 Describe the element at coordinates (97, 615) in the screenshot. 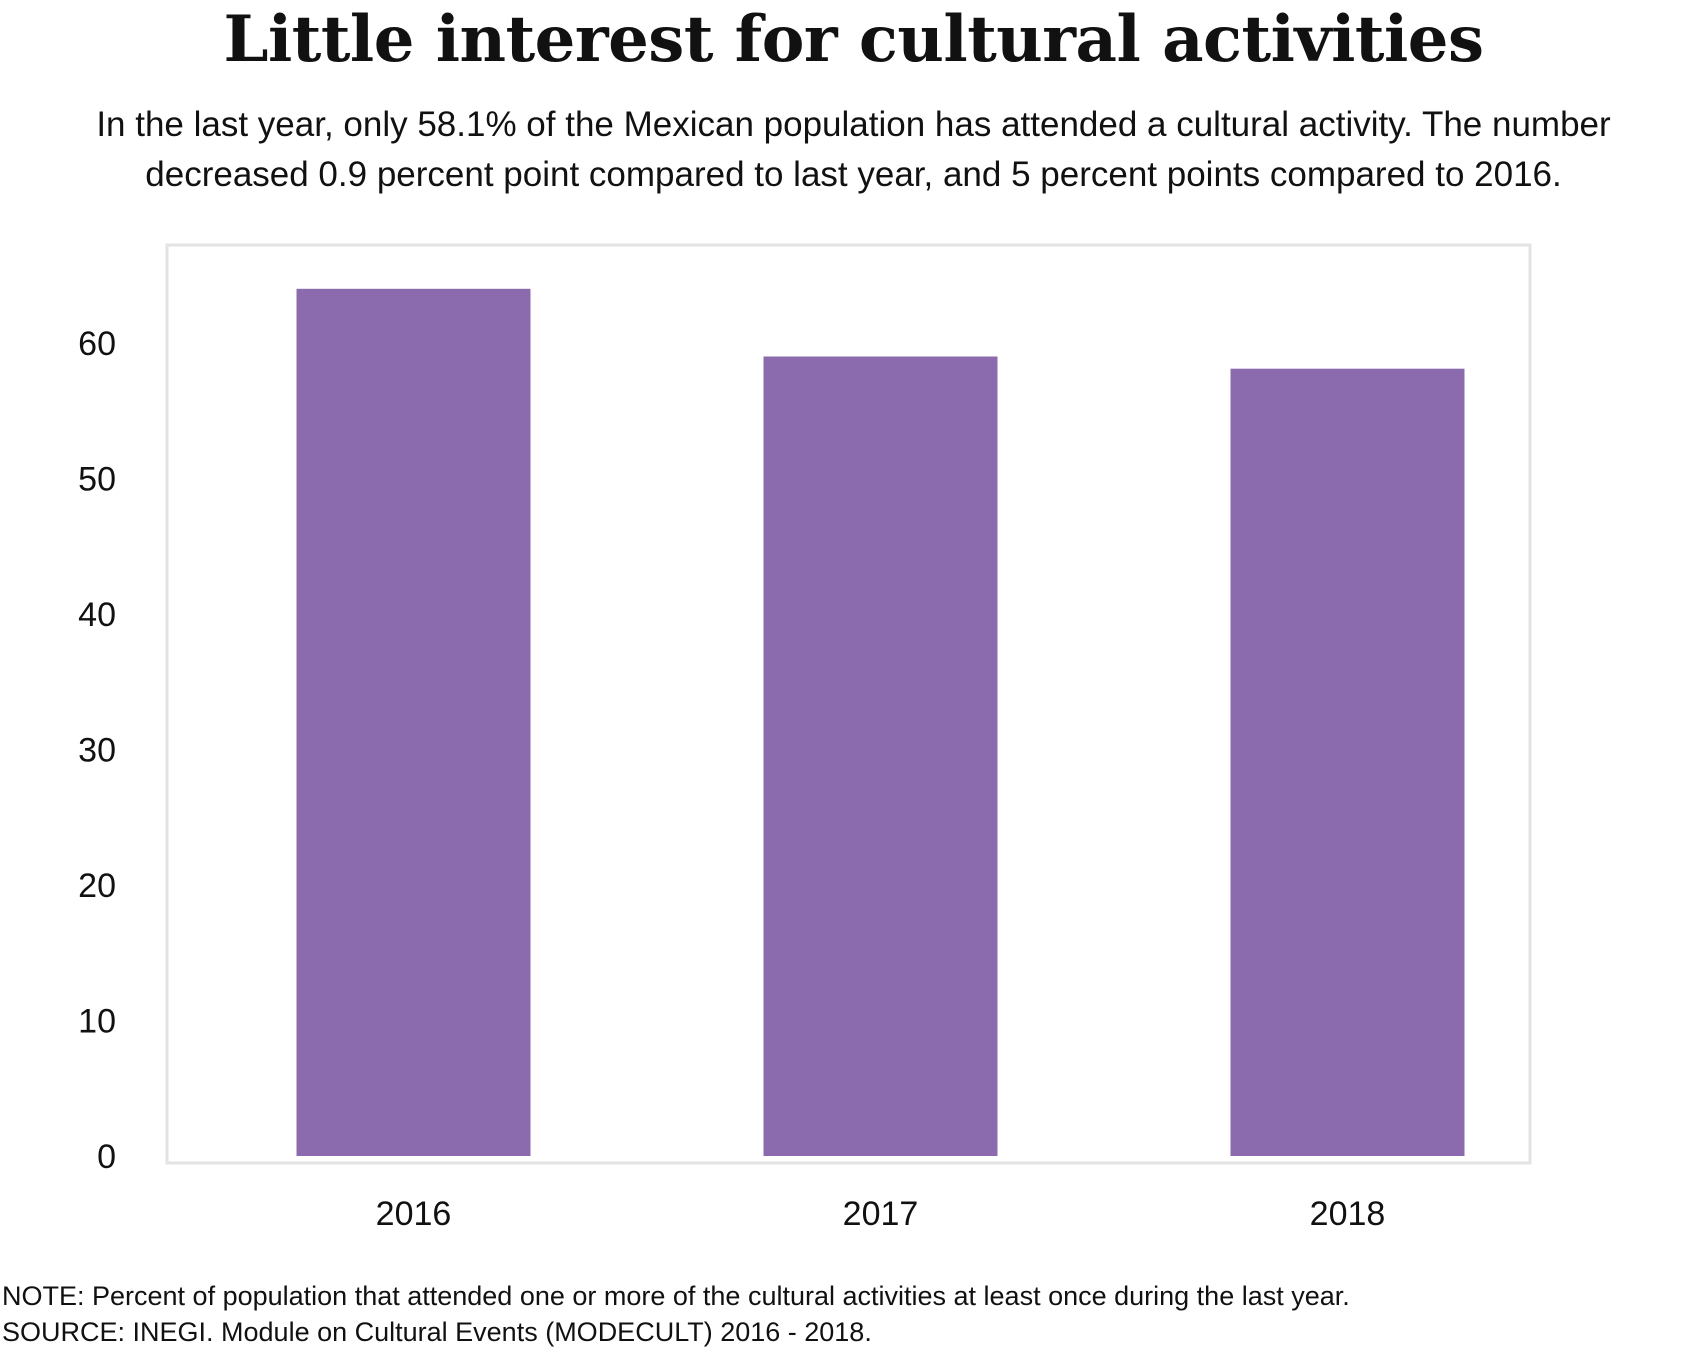

I see `y-tick-label: 40` at that location.